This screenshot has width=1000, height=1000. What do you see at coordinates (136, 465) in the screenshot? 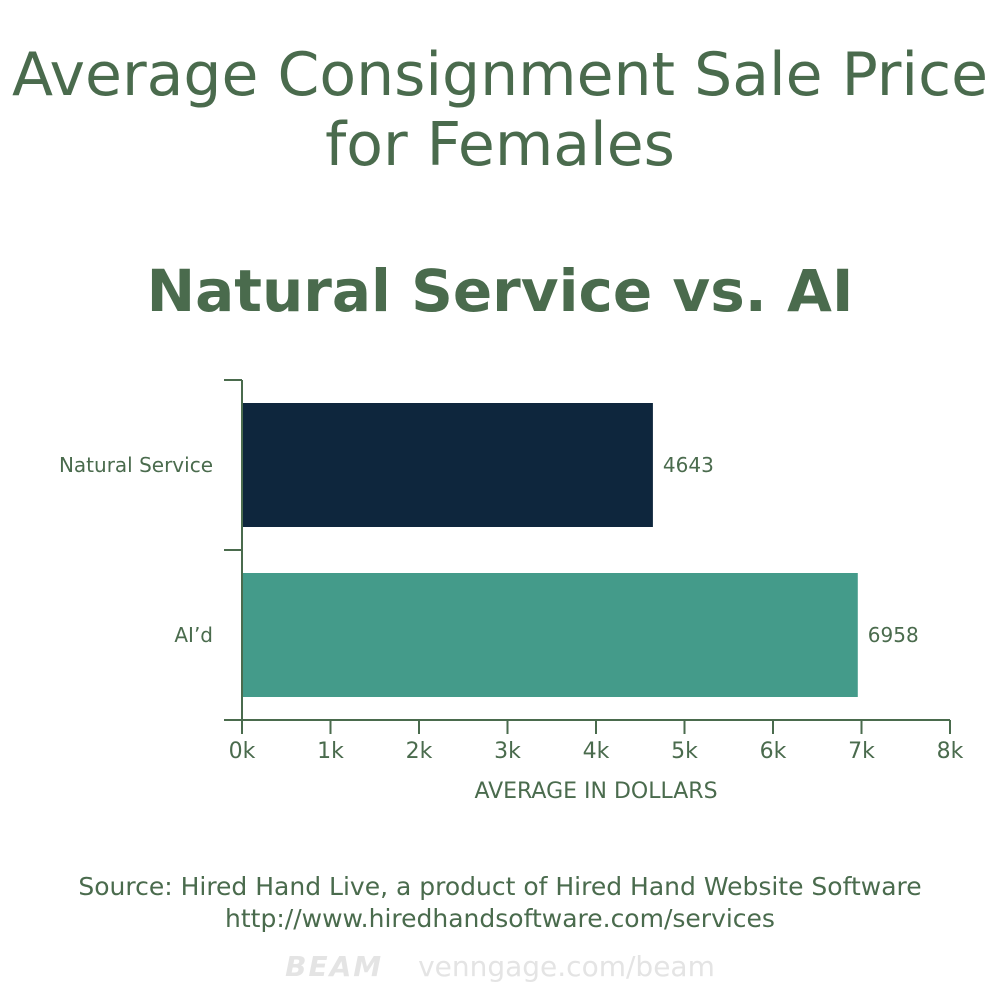
I see `category-label: Natural Service` at bounding box center [136, 465].